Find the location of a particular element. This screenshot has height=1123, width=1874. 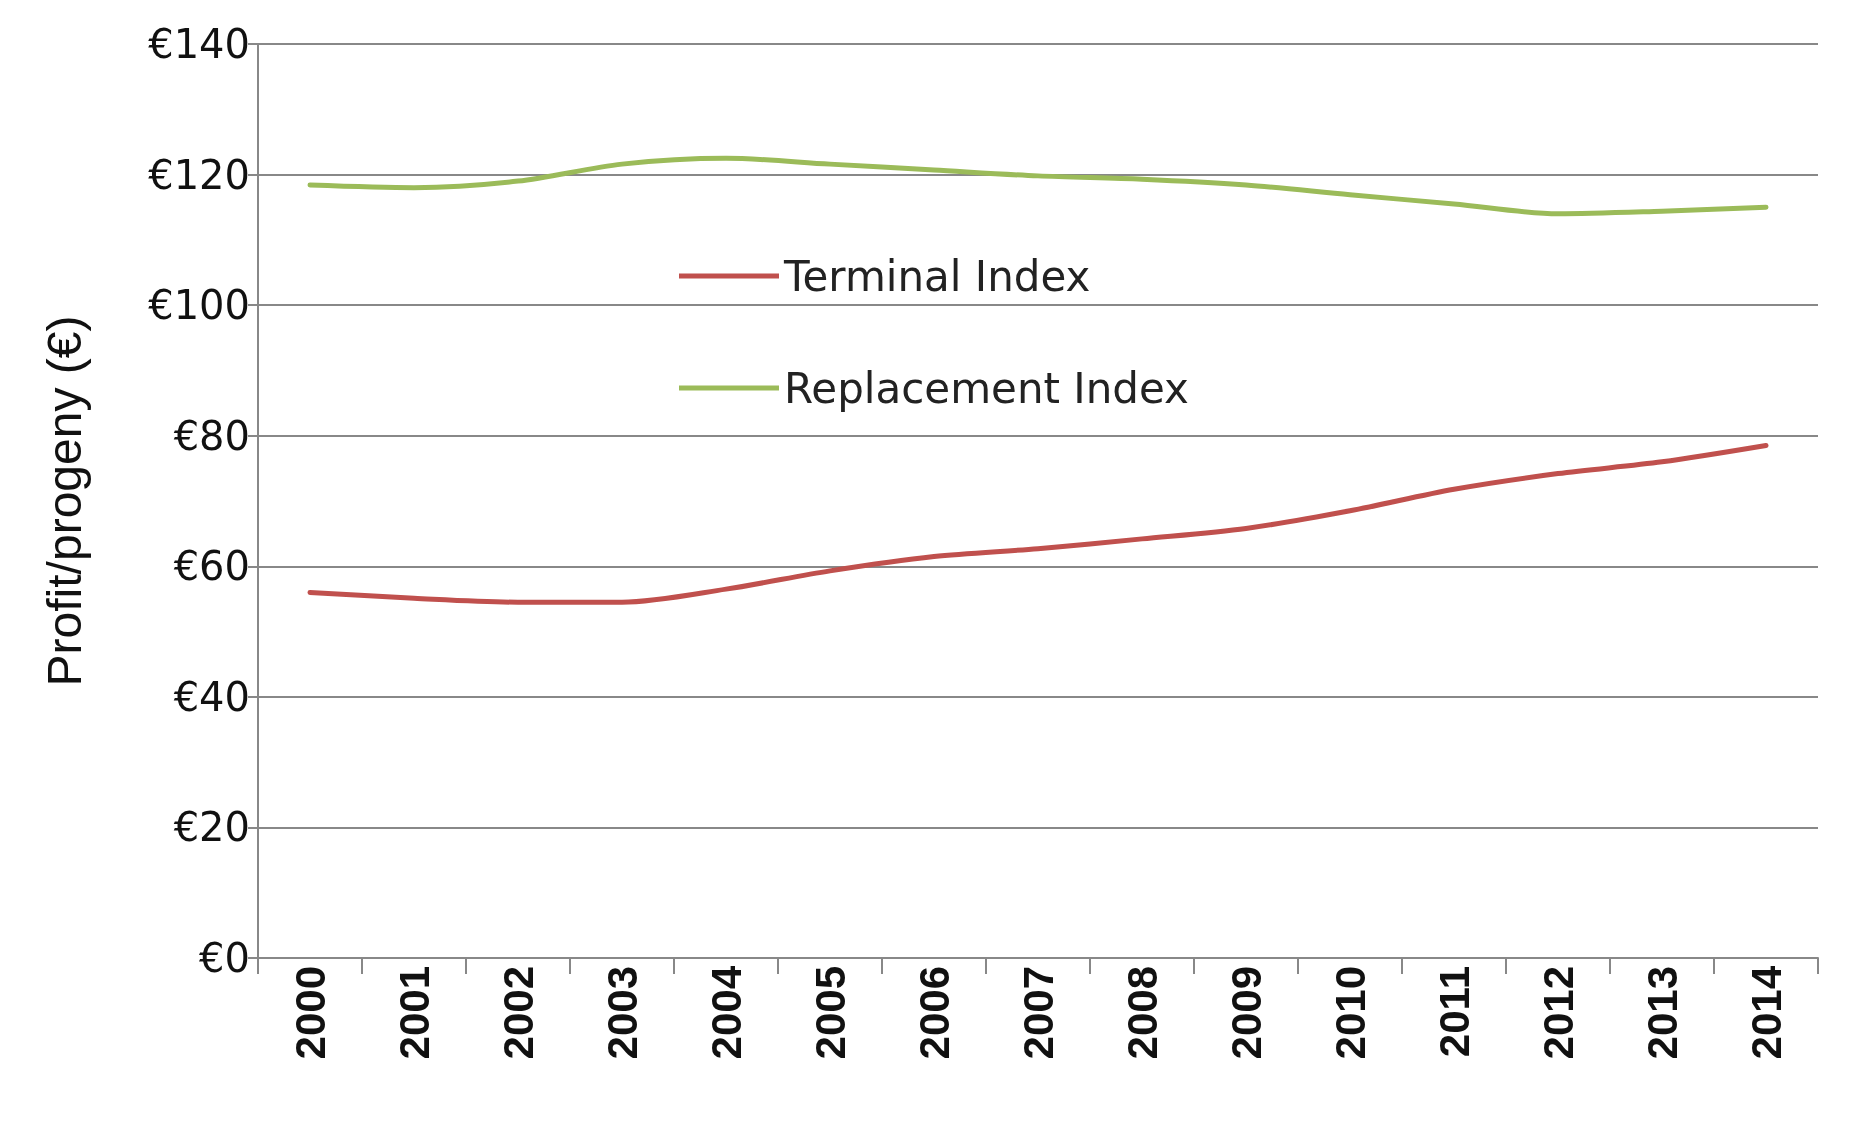

x-tick-label: 2007 is located at coordinates (1038, 1013).